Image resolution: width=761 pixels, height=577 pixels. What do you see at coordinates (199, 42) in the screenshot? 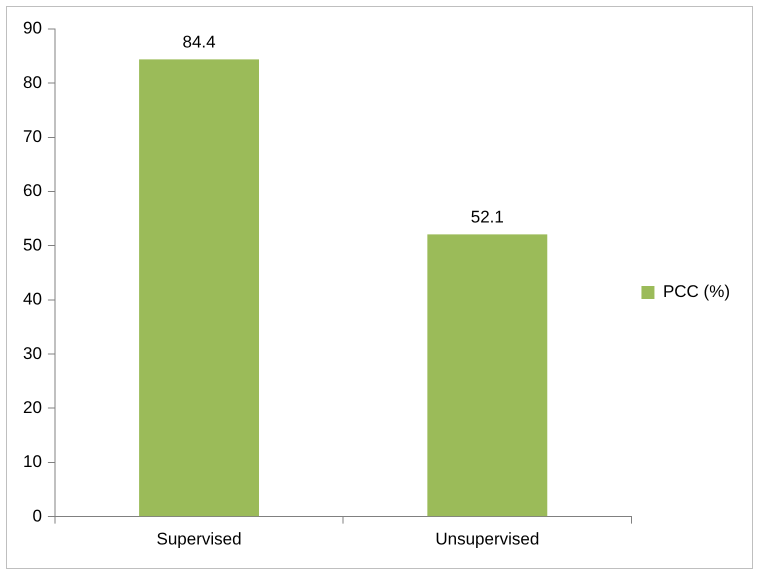
I see `data-label: 84.4` at bounding box center [199, 42].